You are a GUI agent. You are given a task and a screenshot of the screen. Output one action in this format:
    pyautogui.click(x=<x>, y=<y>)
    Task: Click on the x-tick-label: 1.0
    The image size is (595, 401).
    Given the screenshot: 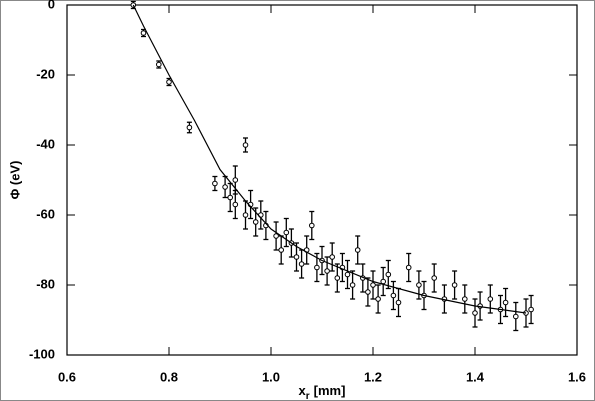 What is the action you would take?
    pyautogui.click(x=271, y=376)
    